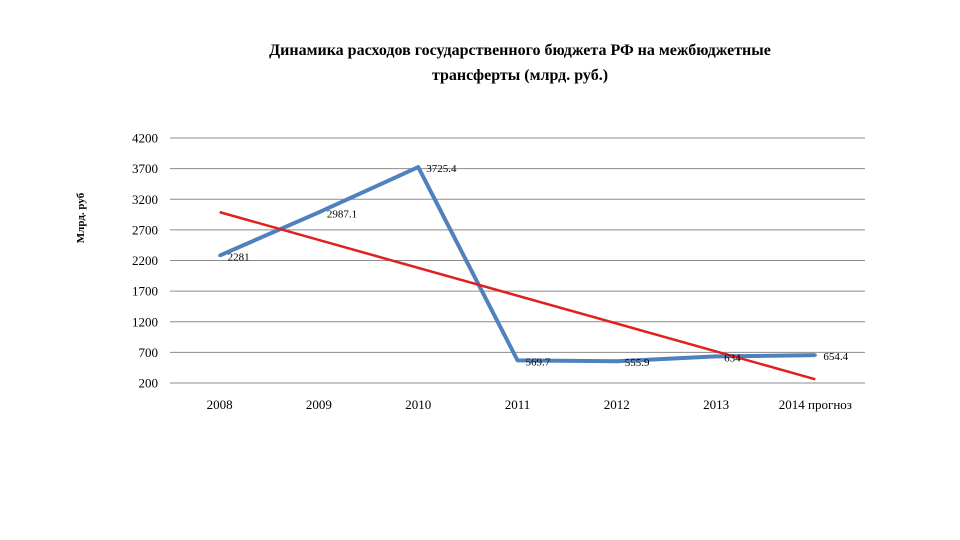 The height and width of the screenshot is (540, 960). What do you see at coordinates (145, 291) in the screenshot?
I see `y-tick-label: 1700` at bounding box center [145, 291].